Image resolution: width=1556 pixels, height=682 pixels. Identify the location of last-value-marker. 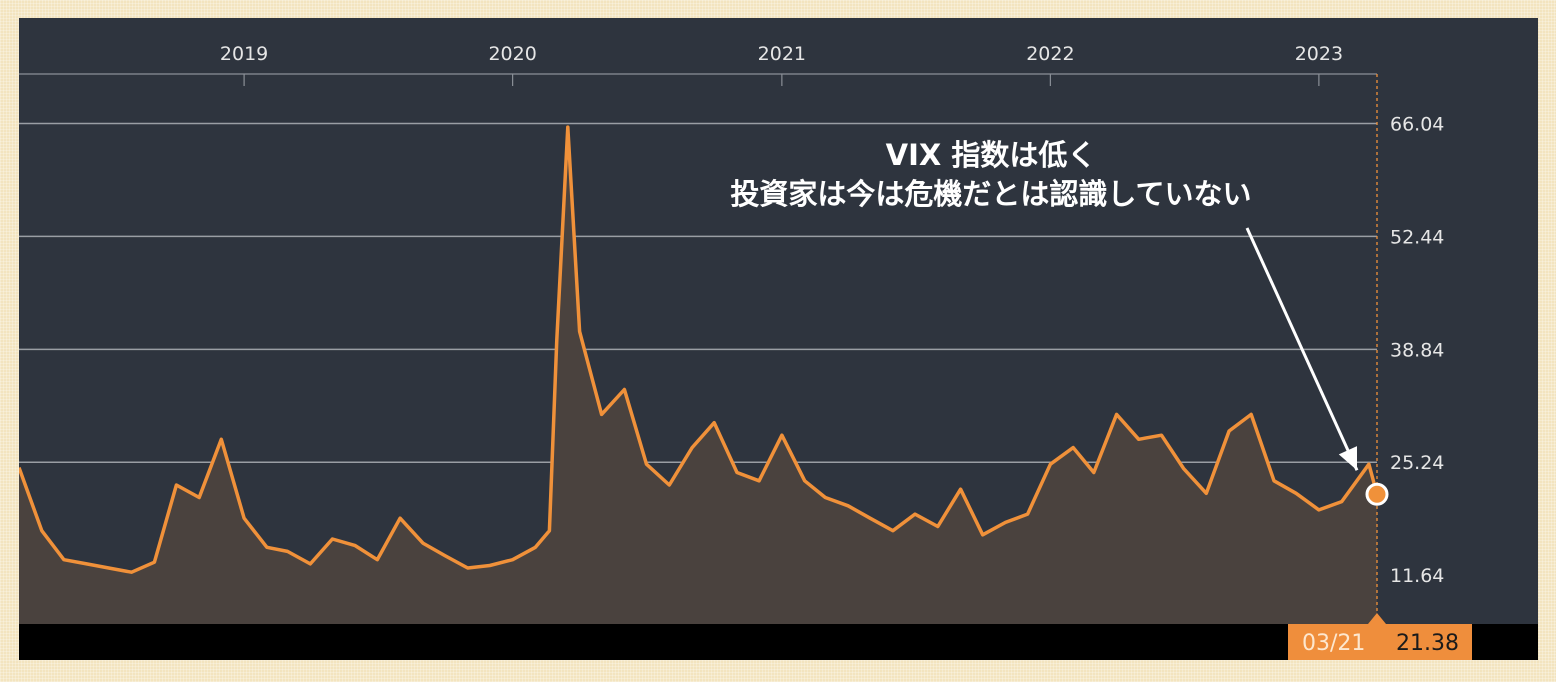
(1377, 494).